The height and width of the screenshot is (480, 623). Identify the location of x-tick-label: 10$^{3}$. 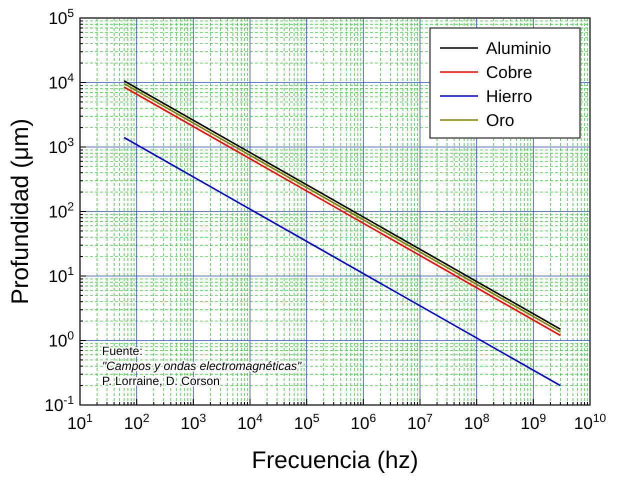
(193, 422).